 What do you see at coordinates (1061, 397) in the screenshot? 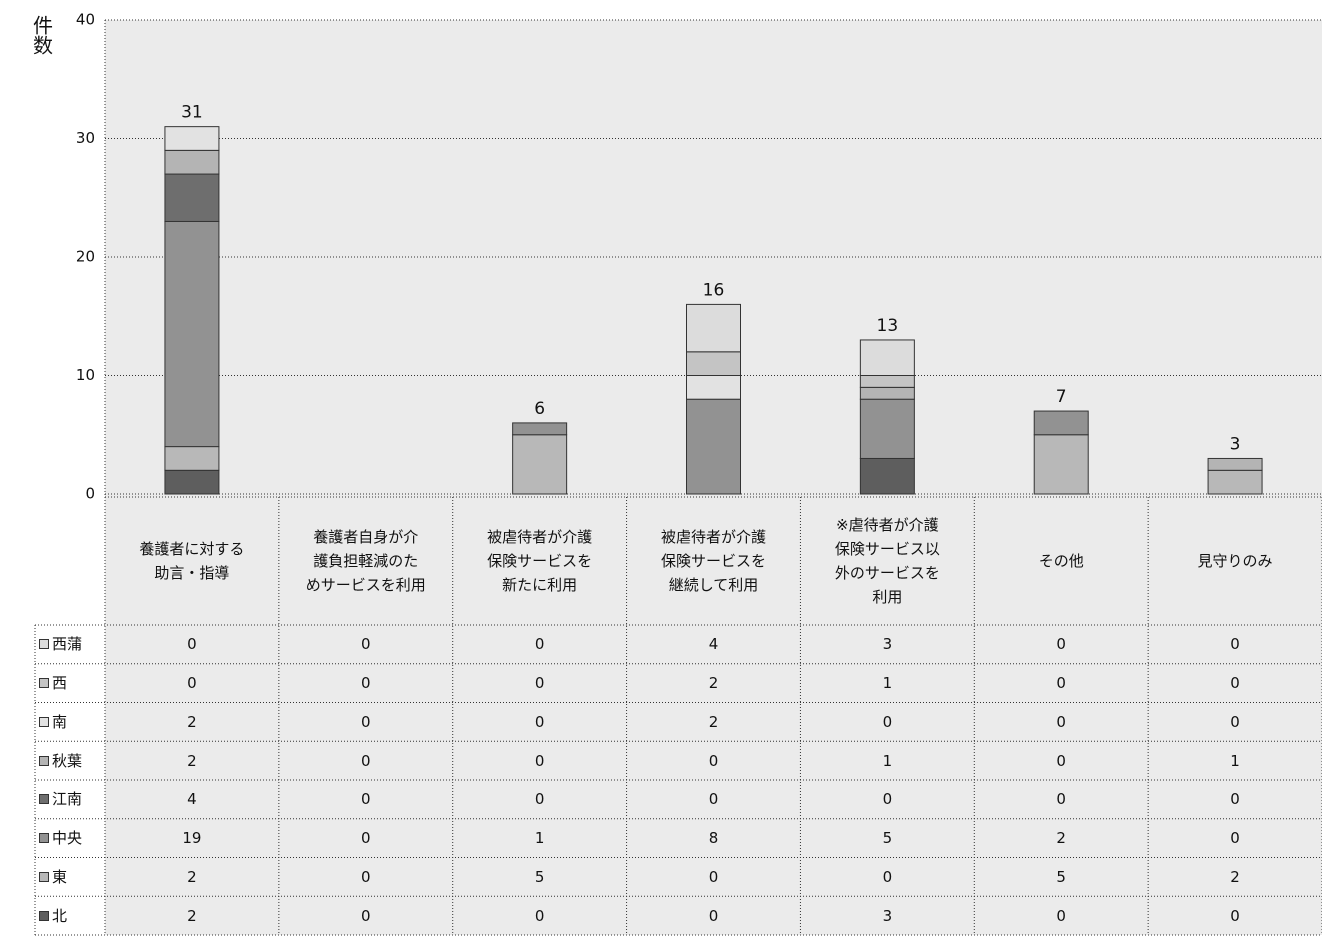
I see `total-label: 7` at bounding box center [1061, 397].